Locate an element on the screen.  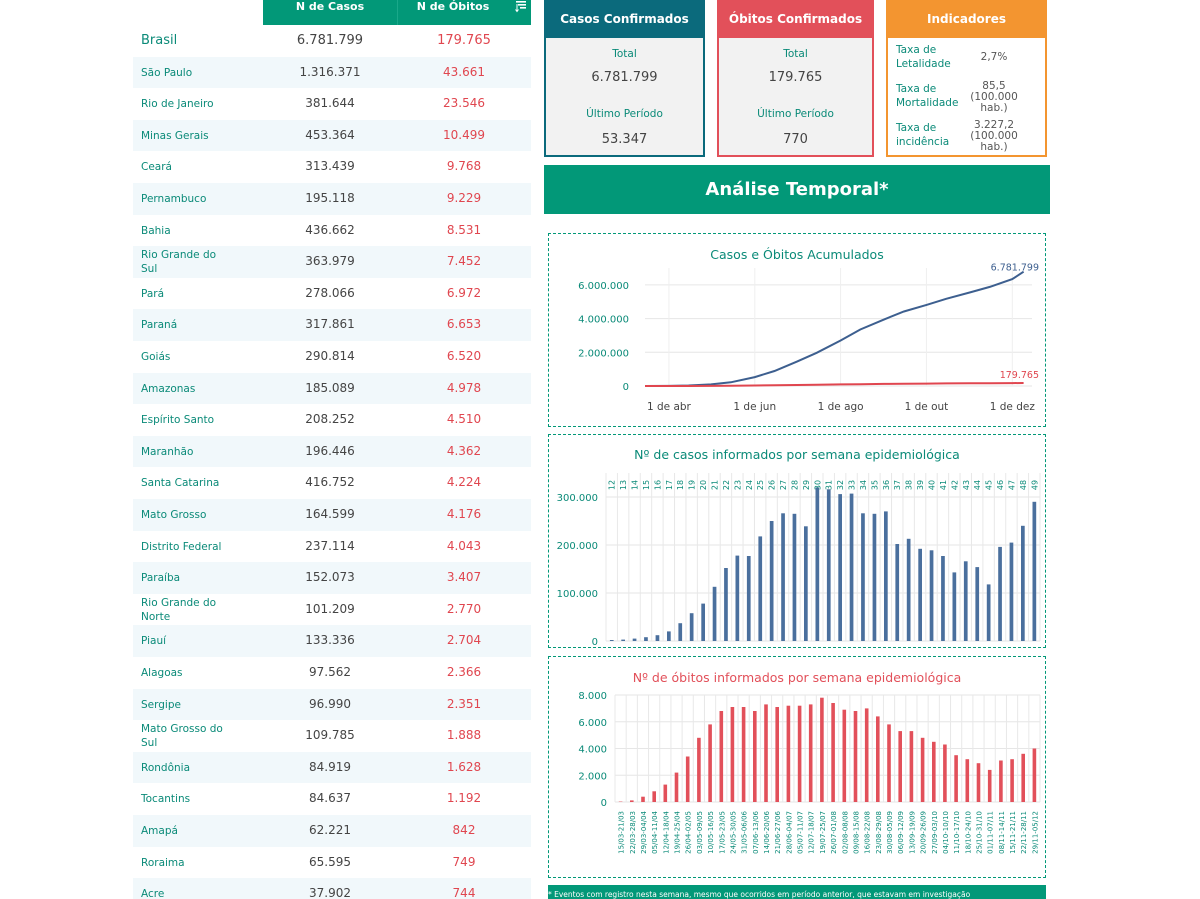
x-tick-label: 43 is located at coordinates (966, 485).